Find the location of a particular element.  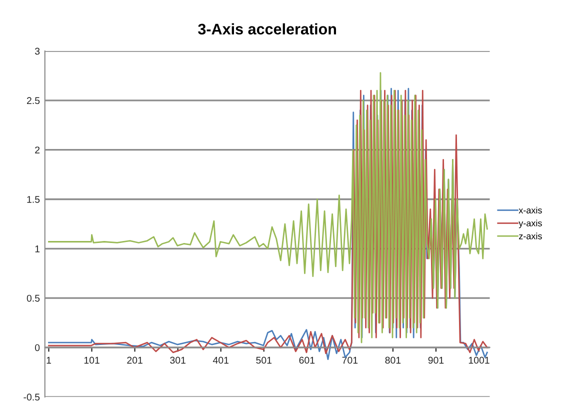

x-tick-label: 701 is located at coordinates (350, 360).